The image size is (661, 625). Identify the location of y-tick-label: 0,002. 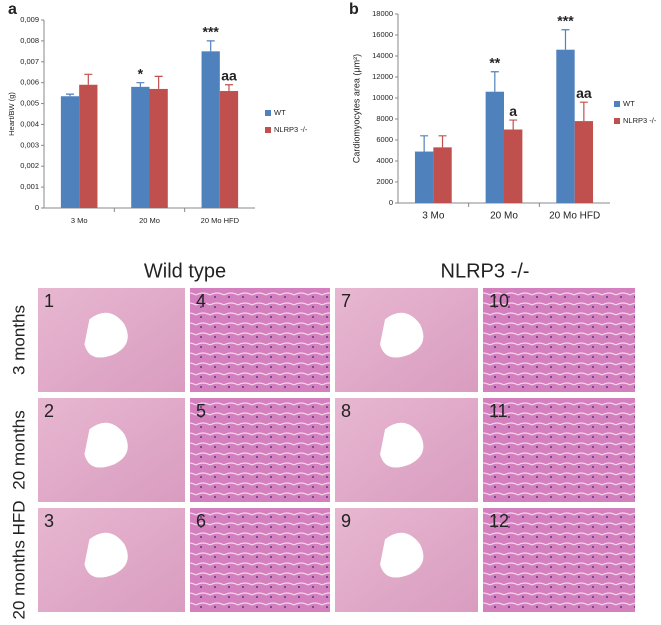
(29, 165).